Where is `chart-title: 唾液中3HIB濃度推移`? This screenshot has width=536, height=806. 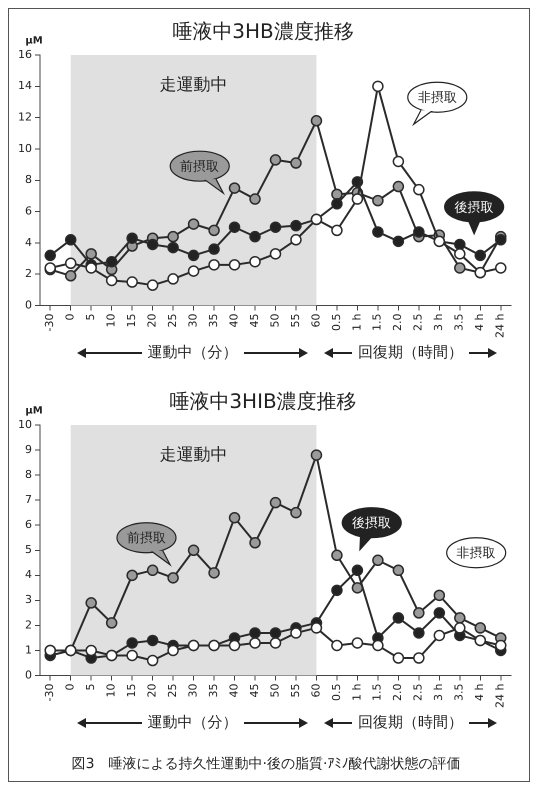
chart-title: 唾液中3HIB濃度推移 is located at coordinates (263, 401).